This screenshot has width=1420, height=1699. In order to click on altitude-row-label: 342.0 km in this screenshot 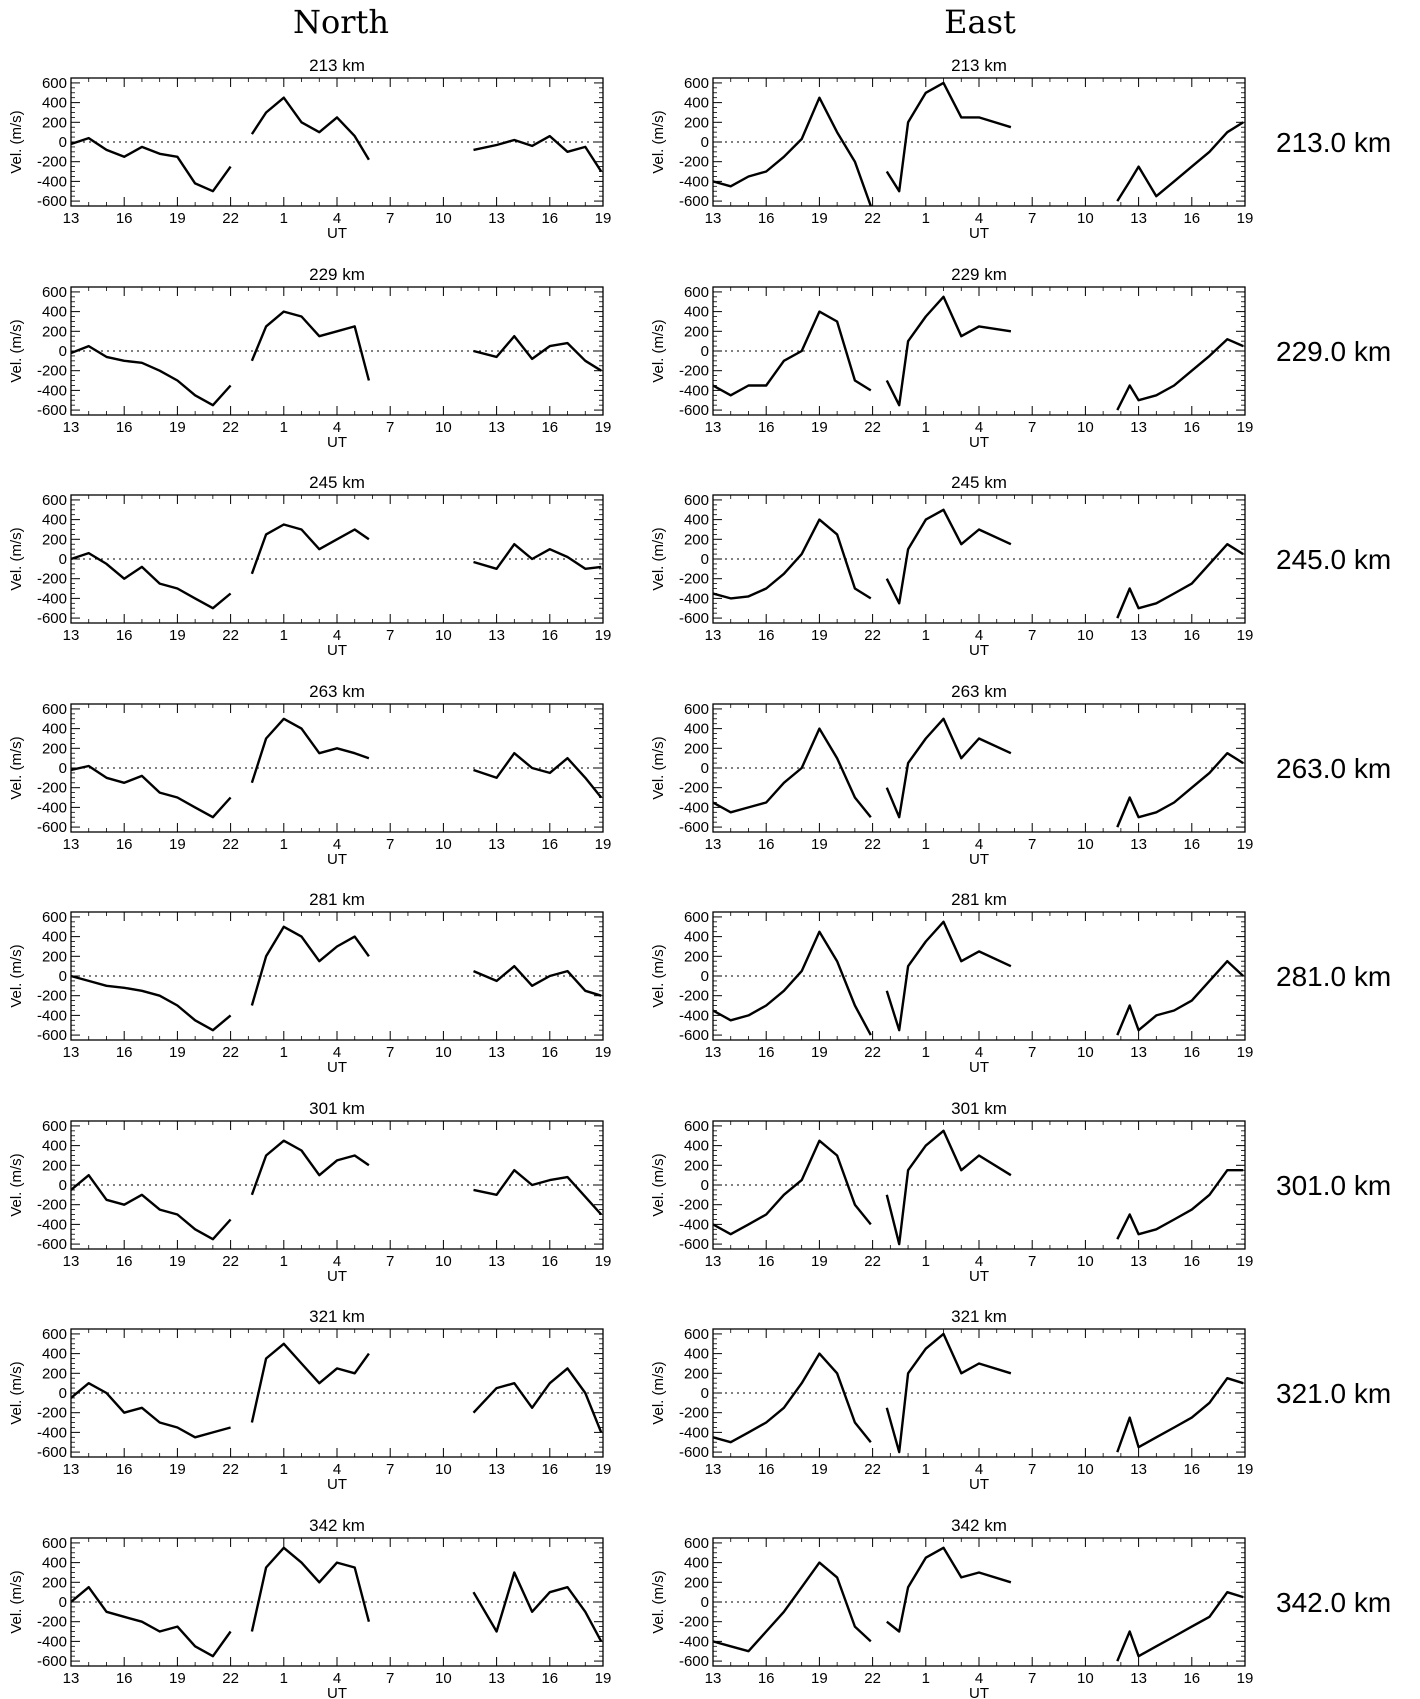, I will do `click(1333, 1602)`.